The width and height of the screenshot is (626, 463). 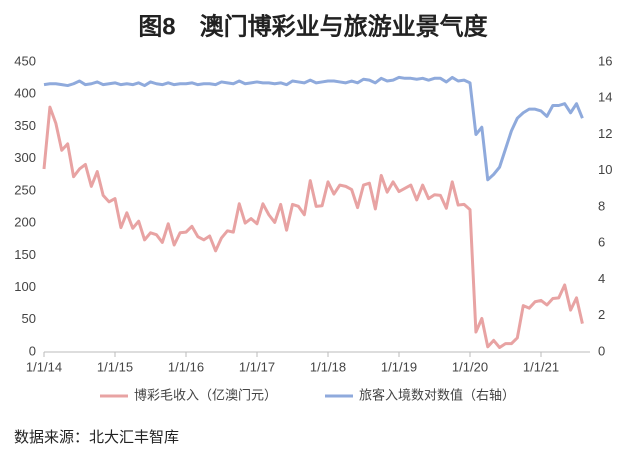 I want to click on y2-tick-label: 16, so click(x=605, y=60).